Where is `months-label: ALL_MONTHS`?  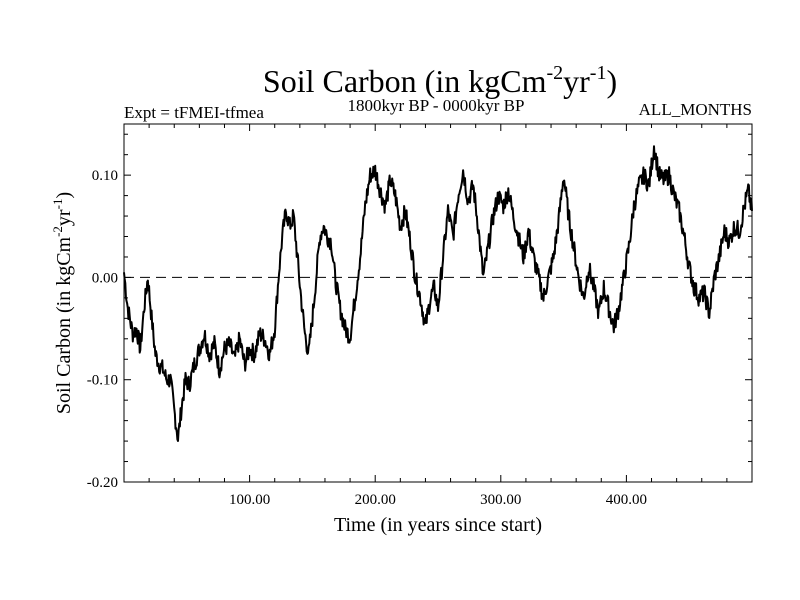
months-label: ALL_MONTHS is located at coordinates (695, 109).